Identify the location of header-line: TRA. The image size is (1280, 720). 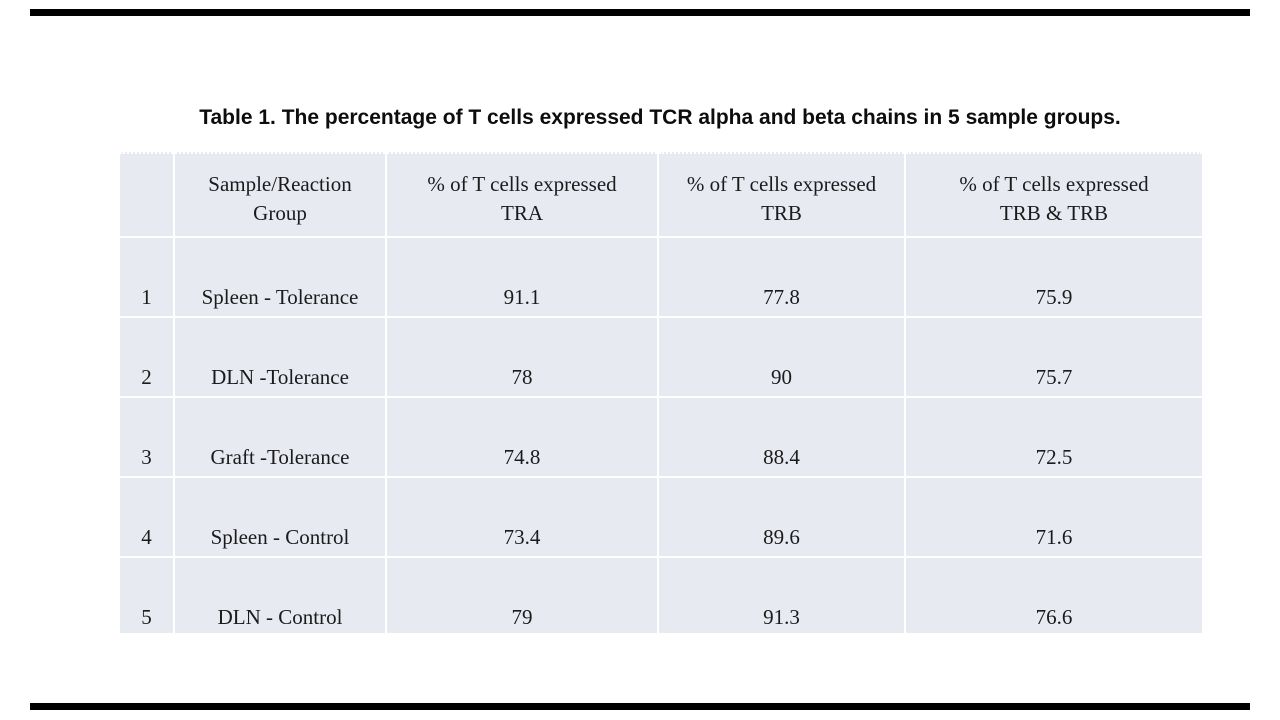
(522, 213).